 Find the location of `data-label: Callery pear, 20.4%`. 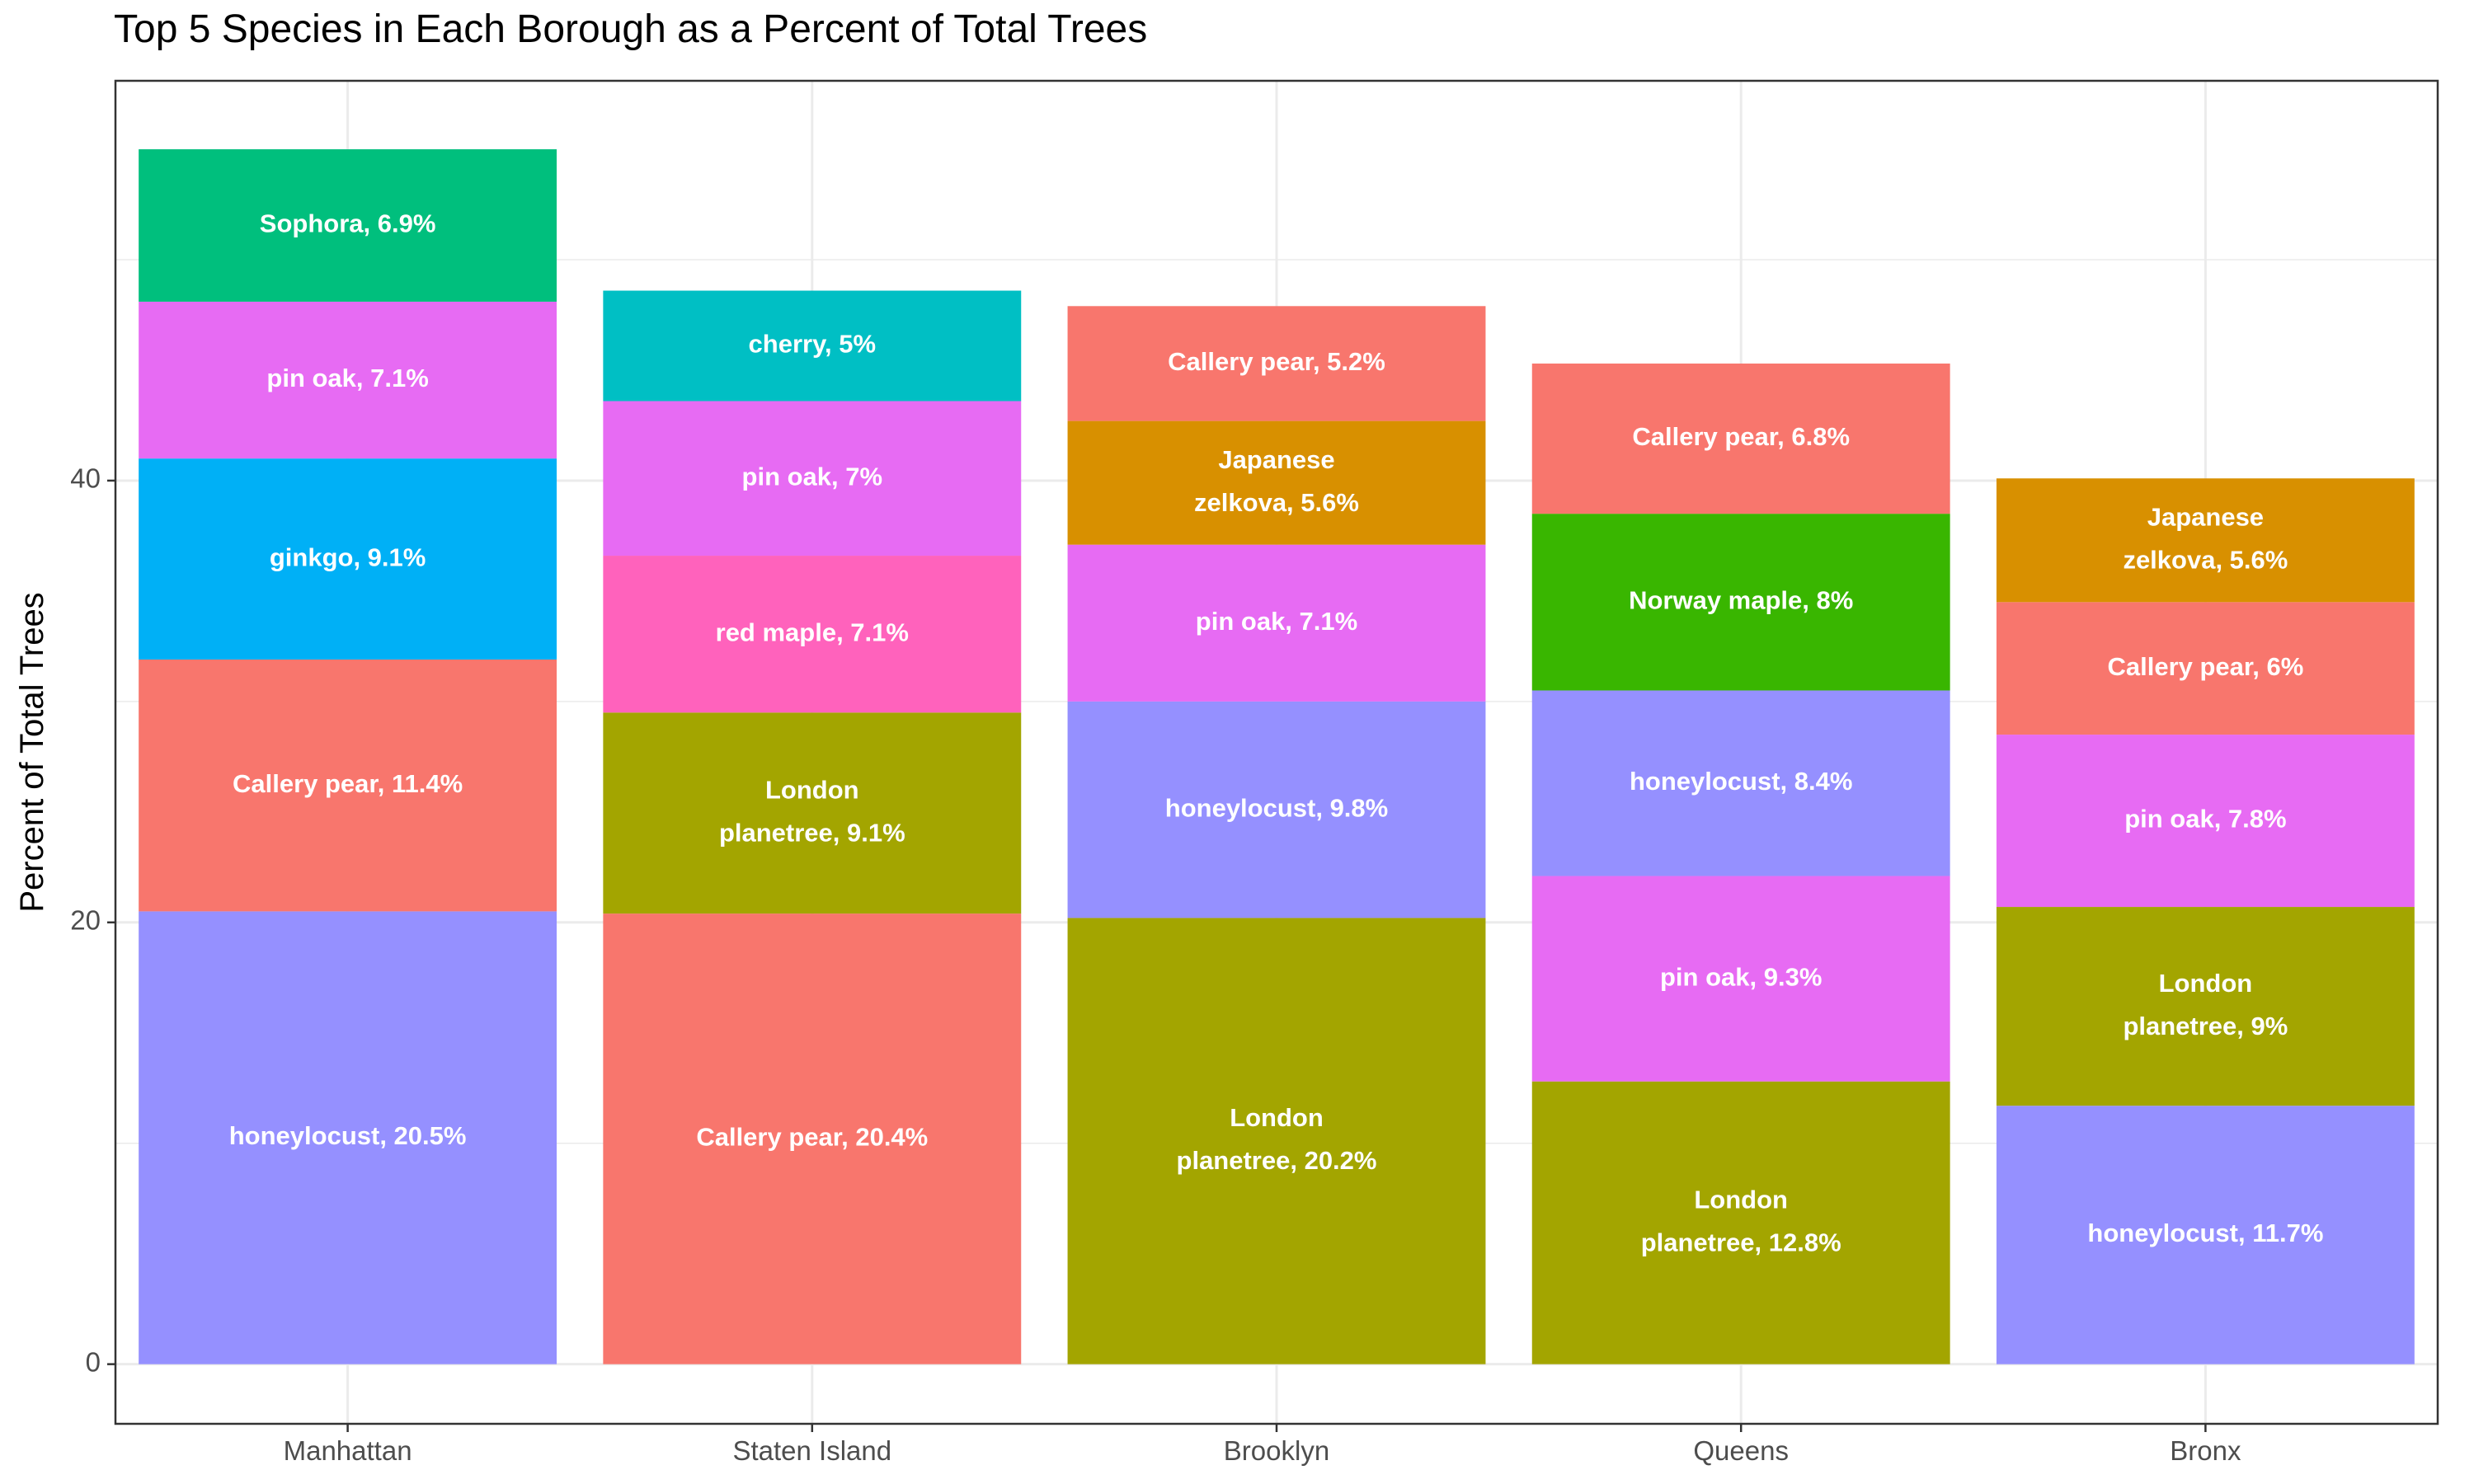

data-label: Callery pear, 20.4% is located at coordinates (812, 1137).